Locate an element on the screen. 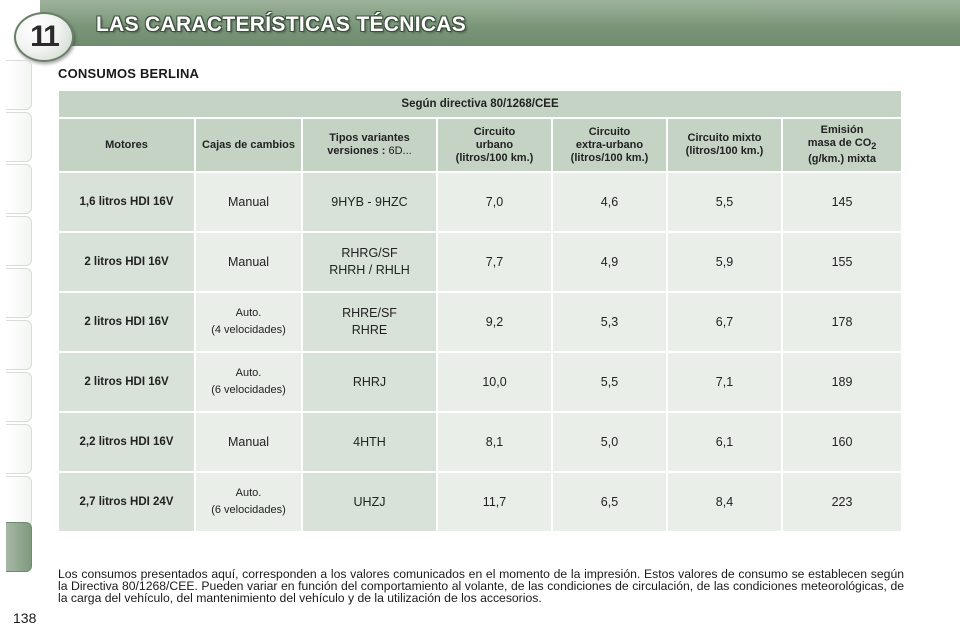 The image size is (960, 640). header-extra-line2: extra-urbano is located at coordinates (609, 144).